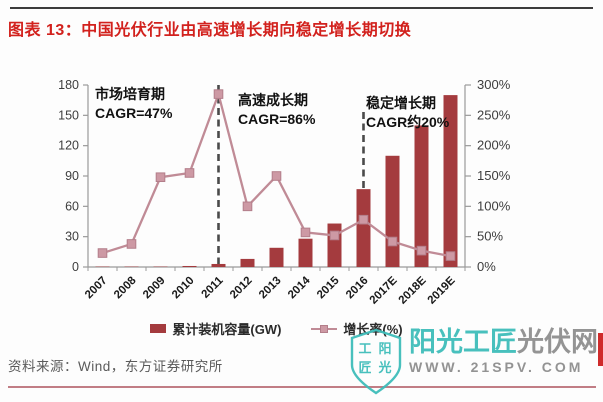 This screenshot has width=603, height=402. I want to click on line-point-2008, so click(131, 244).